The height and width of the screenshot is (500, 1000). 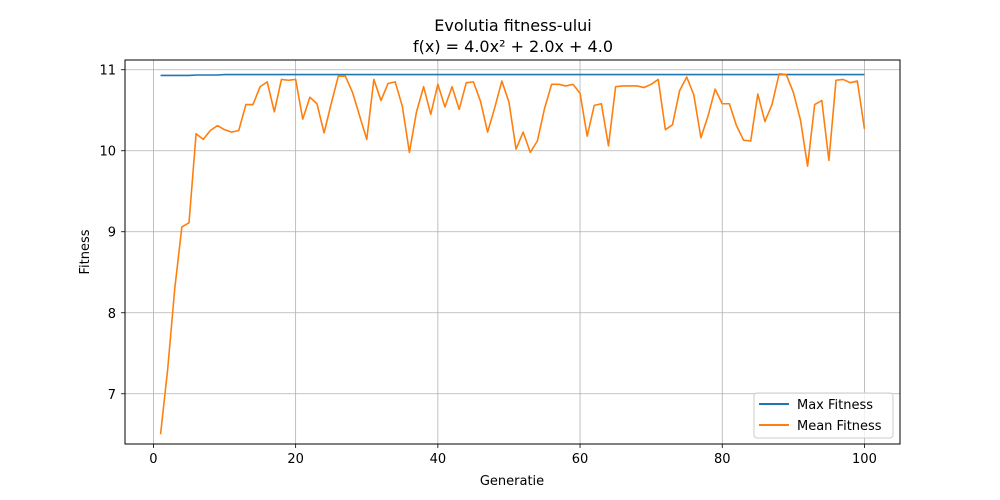 What do you see at coordinates (512, 481) in the screenshot?
I see `x-axis-label: Generatie` at bounding box center [512, 481].